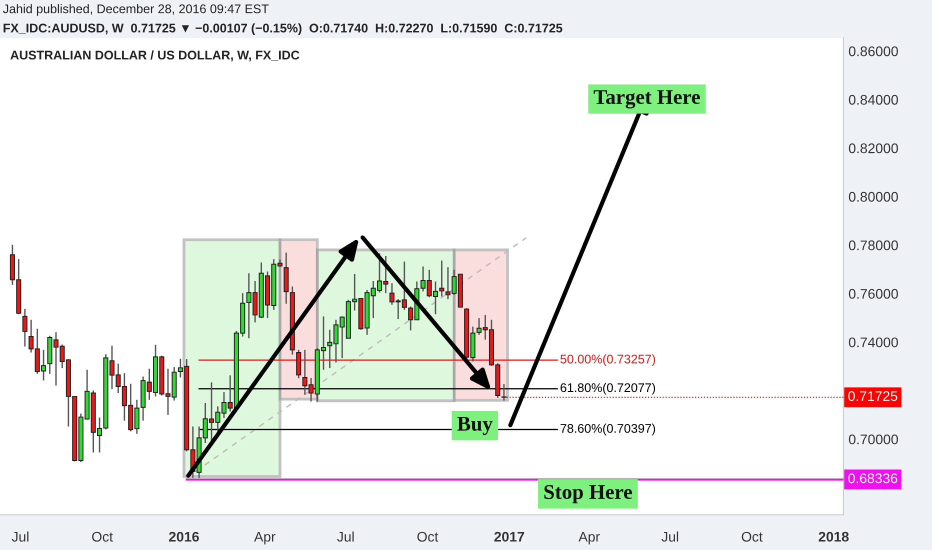  Describe the element at coordinates (873, 99) in the screenshot. I see `y-tick-label: 0.84000` at that location.